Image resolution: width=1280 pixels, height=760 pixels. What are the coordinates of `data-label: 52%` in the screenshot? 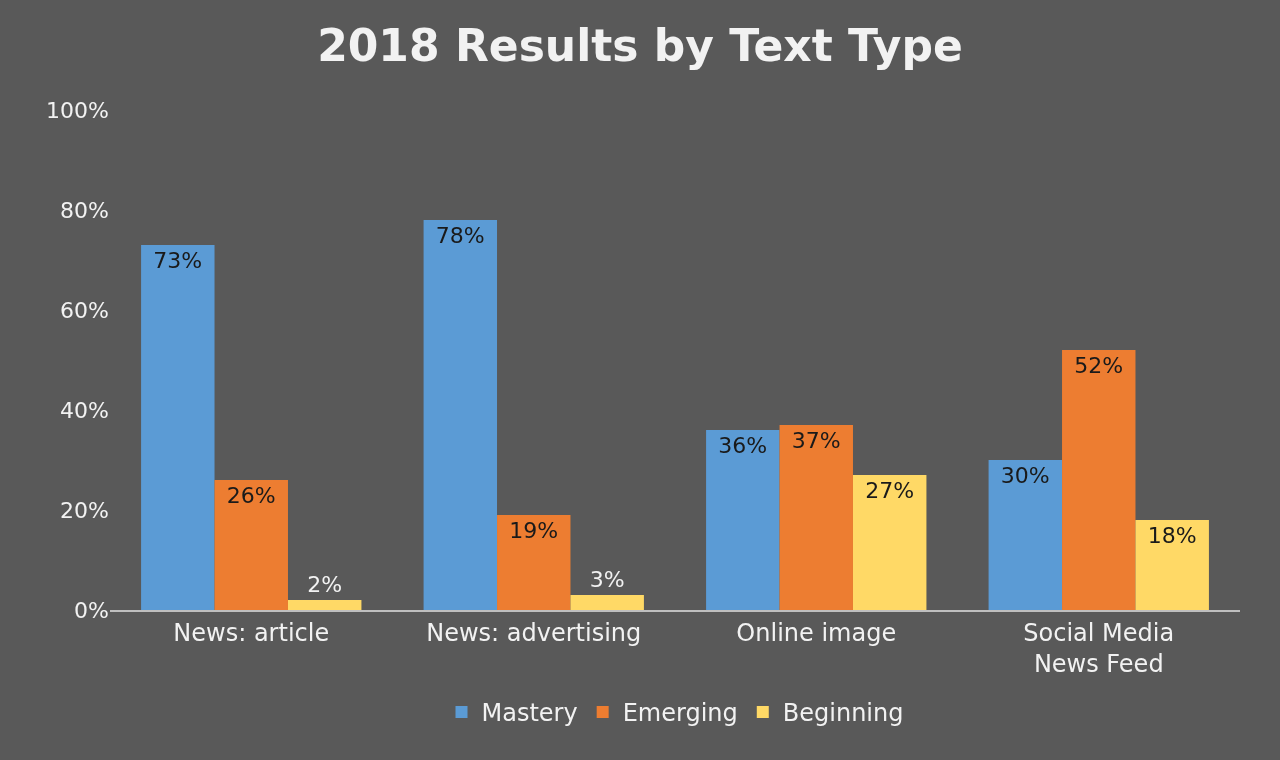 It's located at (1099, 365).